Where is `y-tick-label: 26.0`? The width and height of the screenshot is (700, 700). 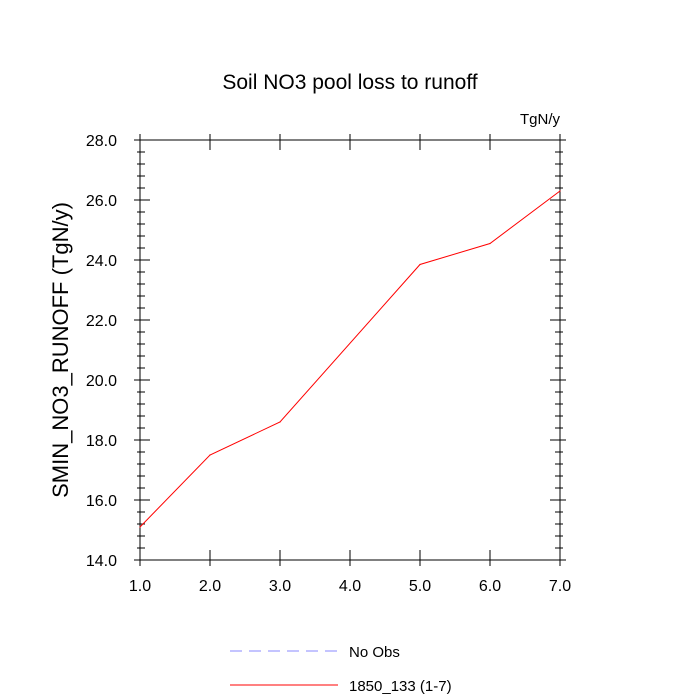 y-tick-label: 26.0 is located at coordinates (101, 201).